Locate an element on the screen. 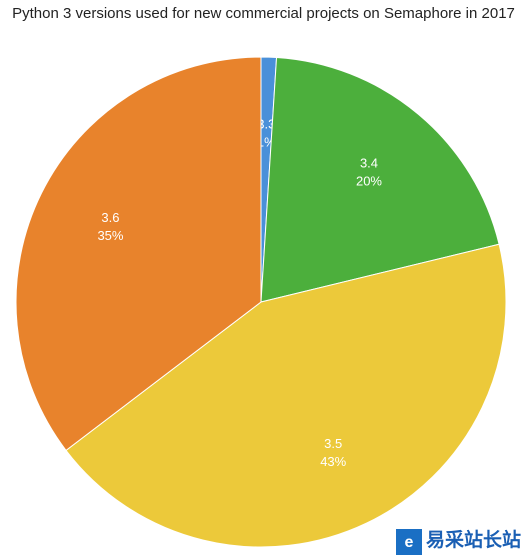  watermark-logo is located at coordinates (409, 542).